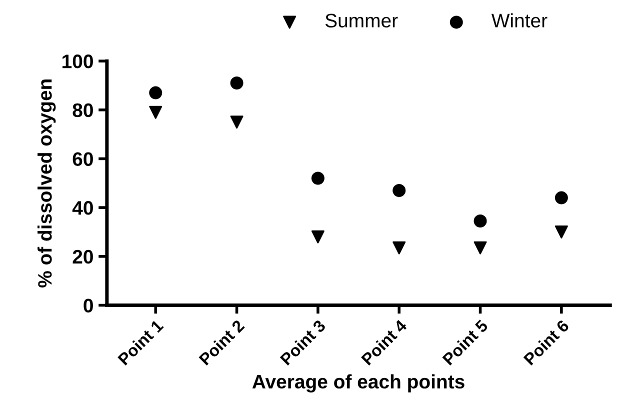  What do you see at coordinates (361, 21) in the screenshot?
I see `legend-label: Summer` at bounding box center [361, 21].